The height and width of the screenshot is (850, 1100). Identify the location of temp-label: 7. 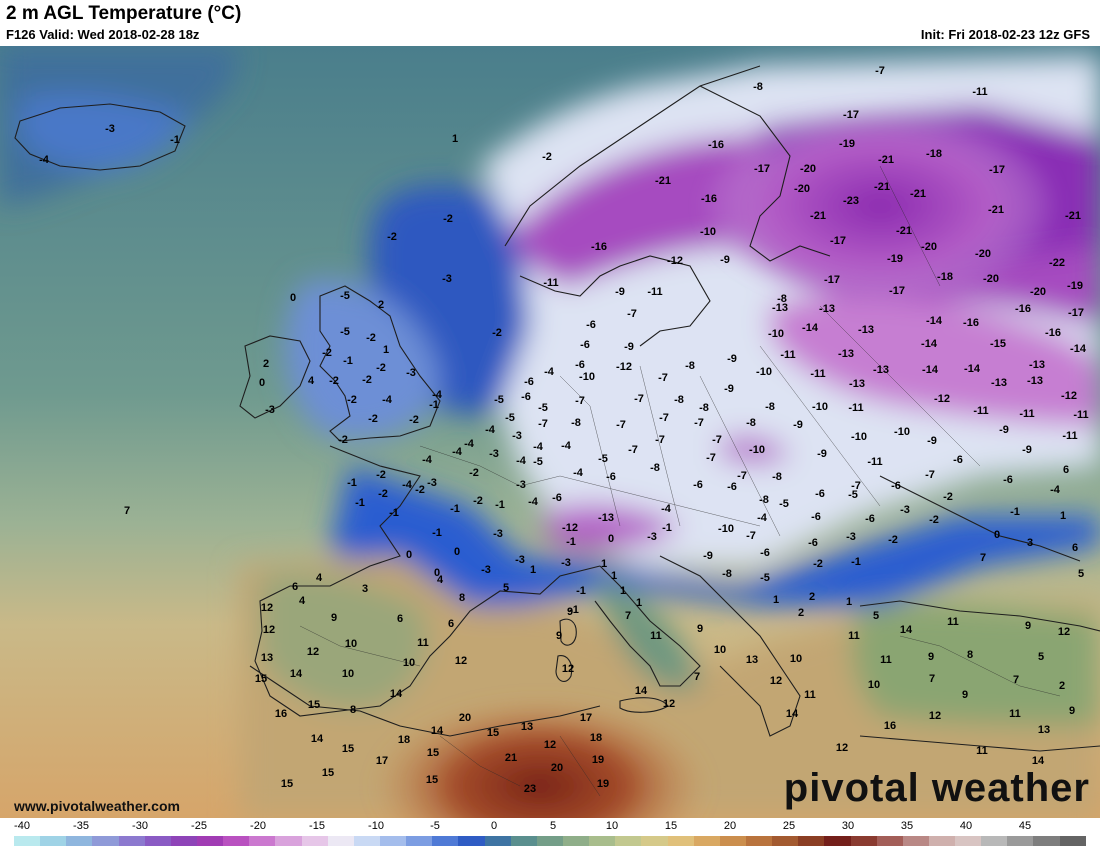
(697, 677).